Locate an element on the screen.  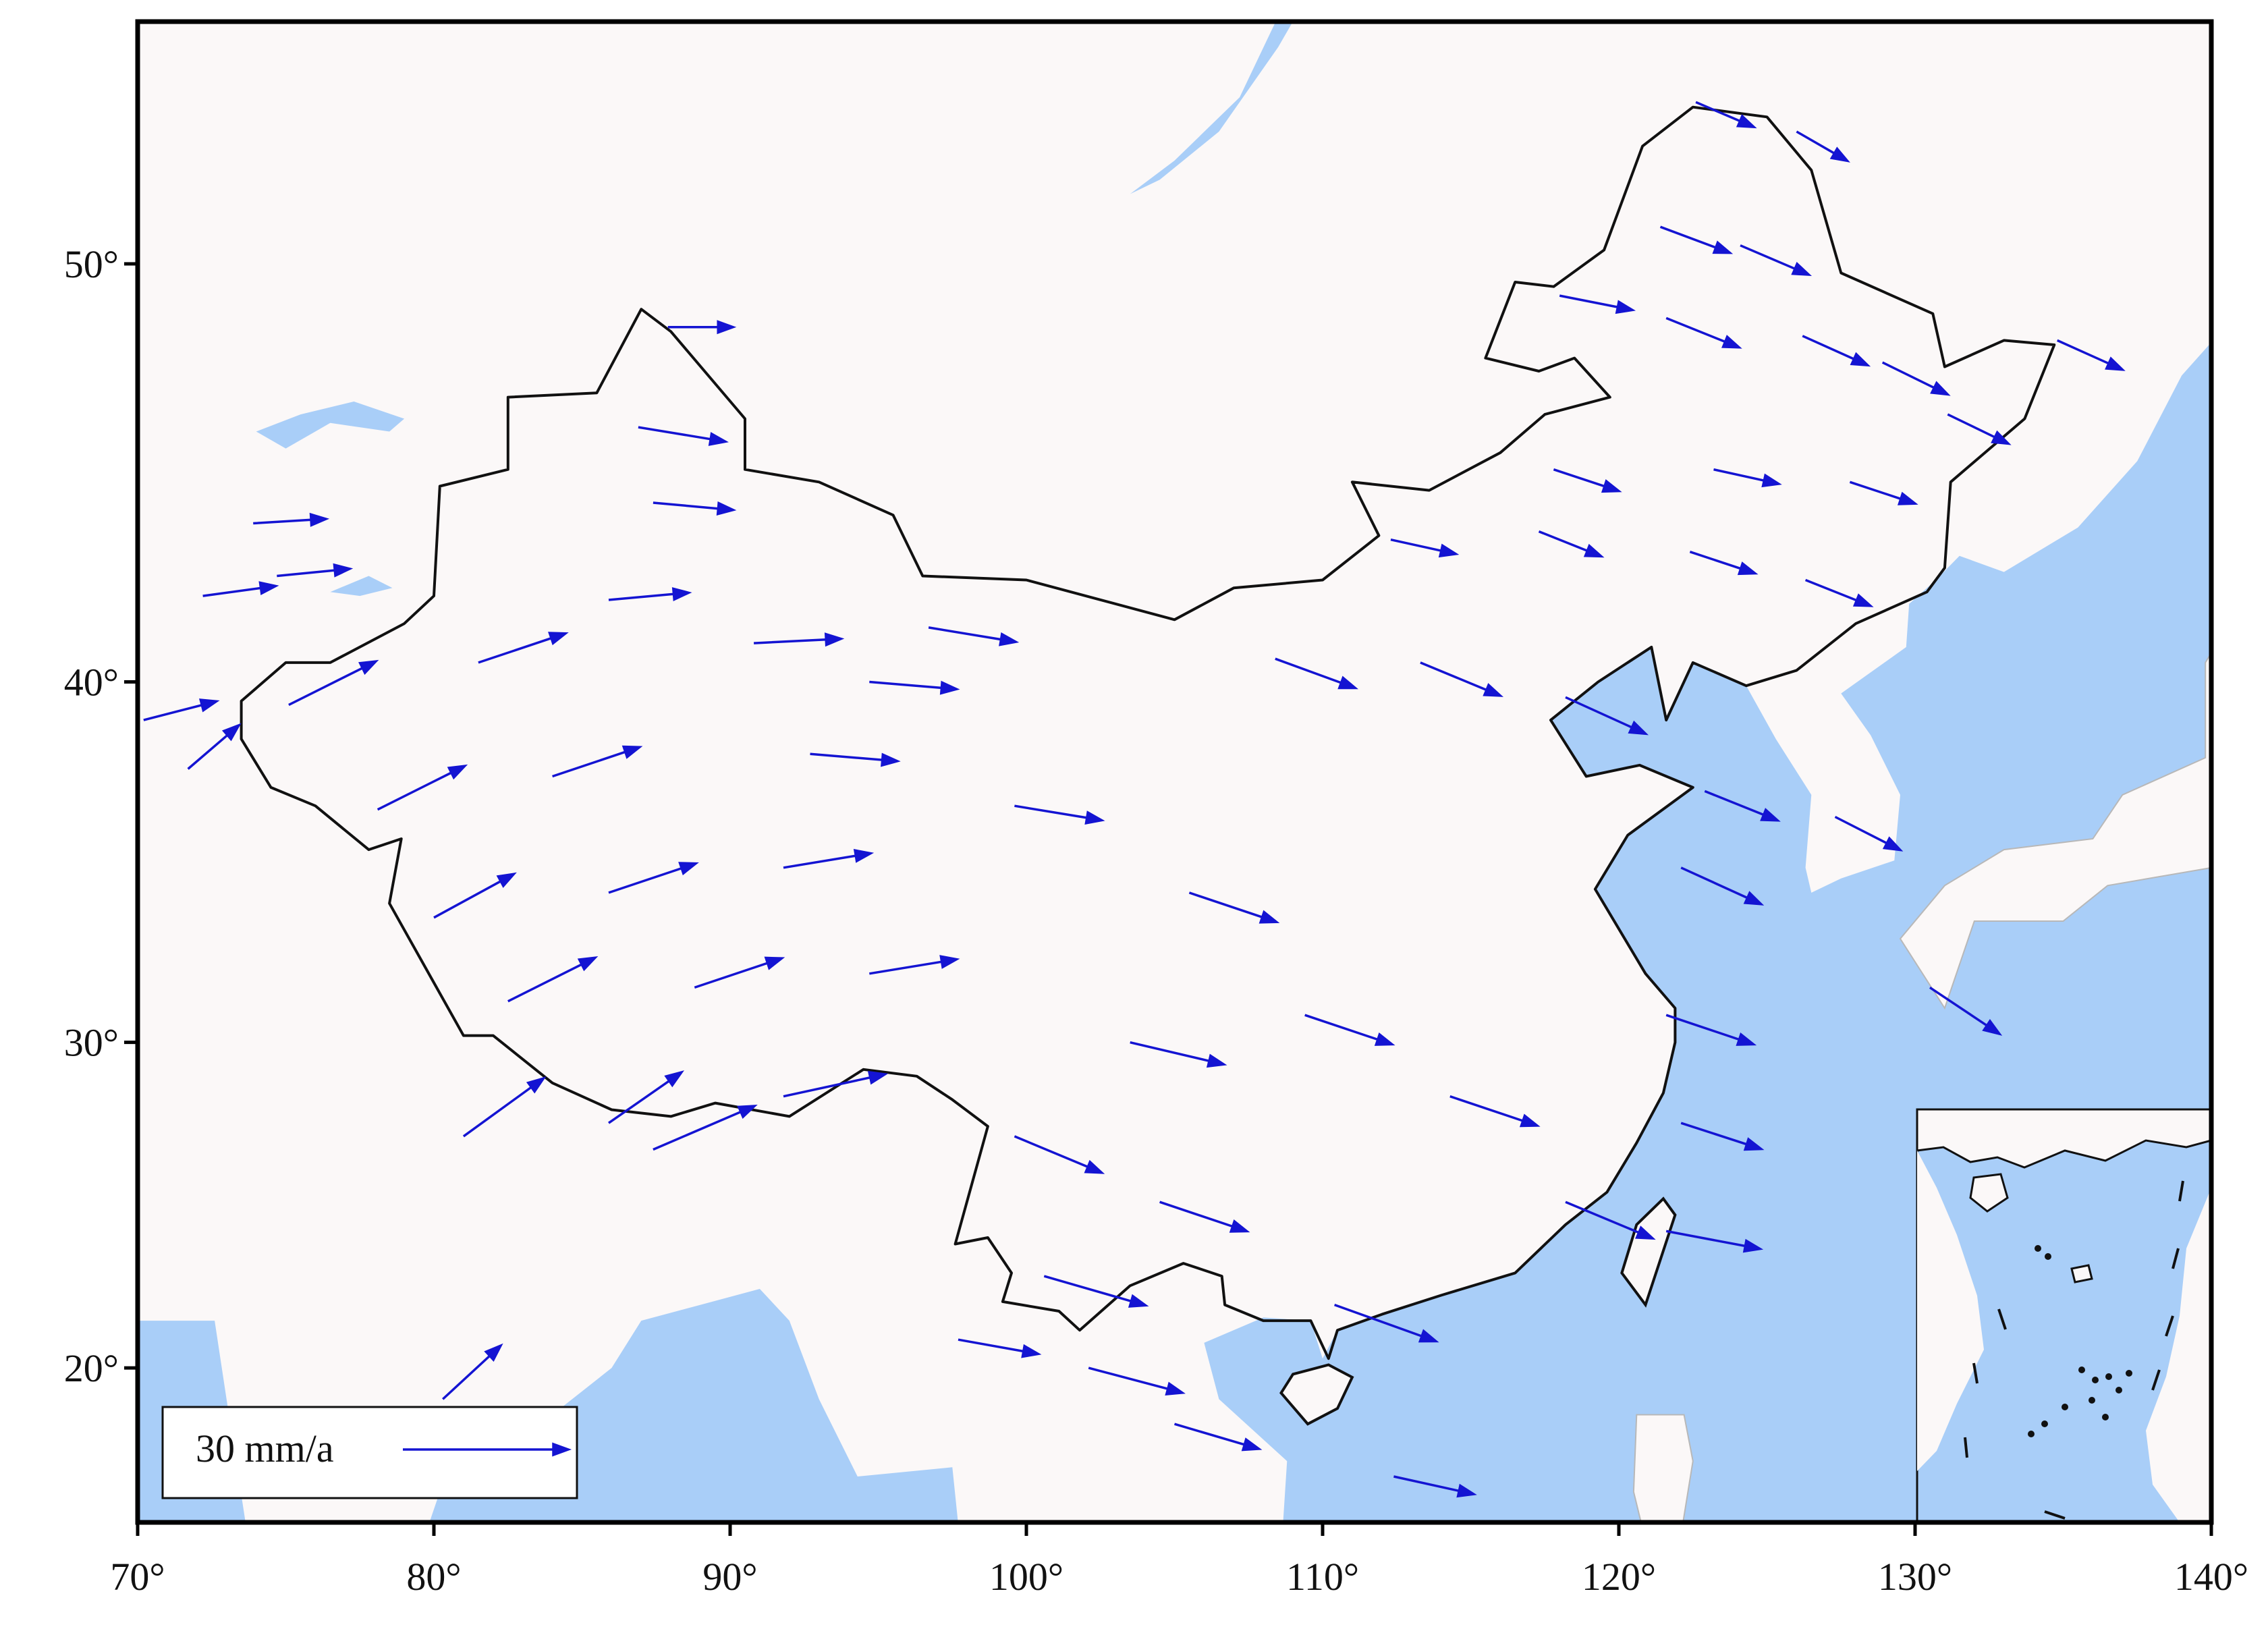
x-tick-label: 90° is located at coordinates (729, 1577).